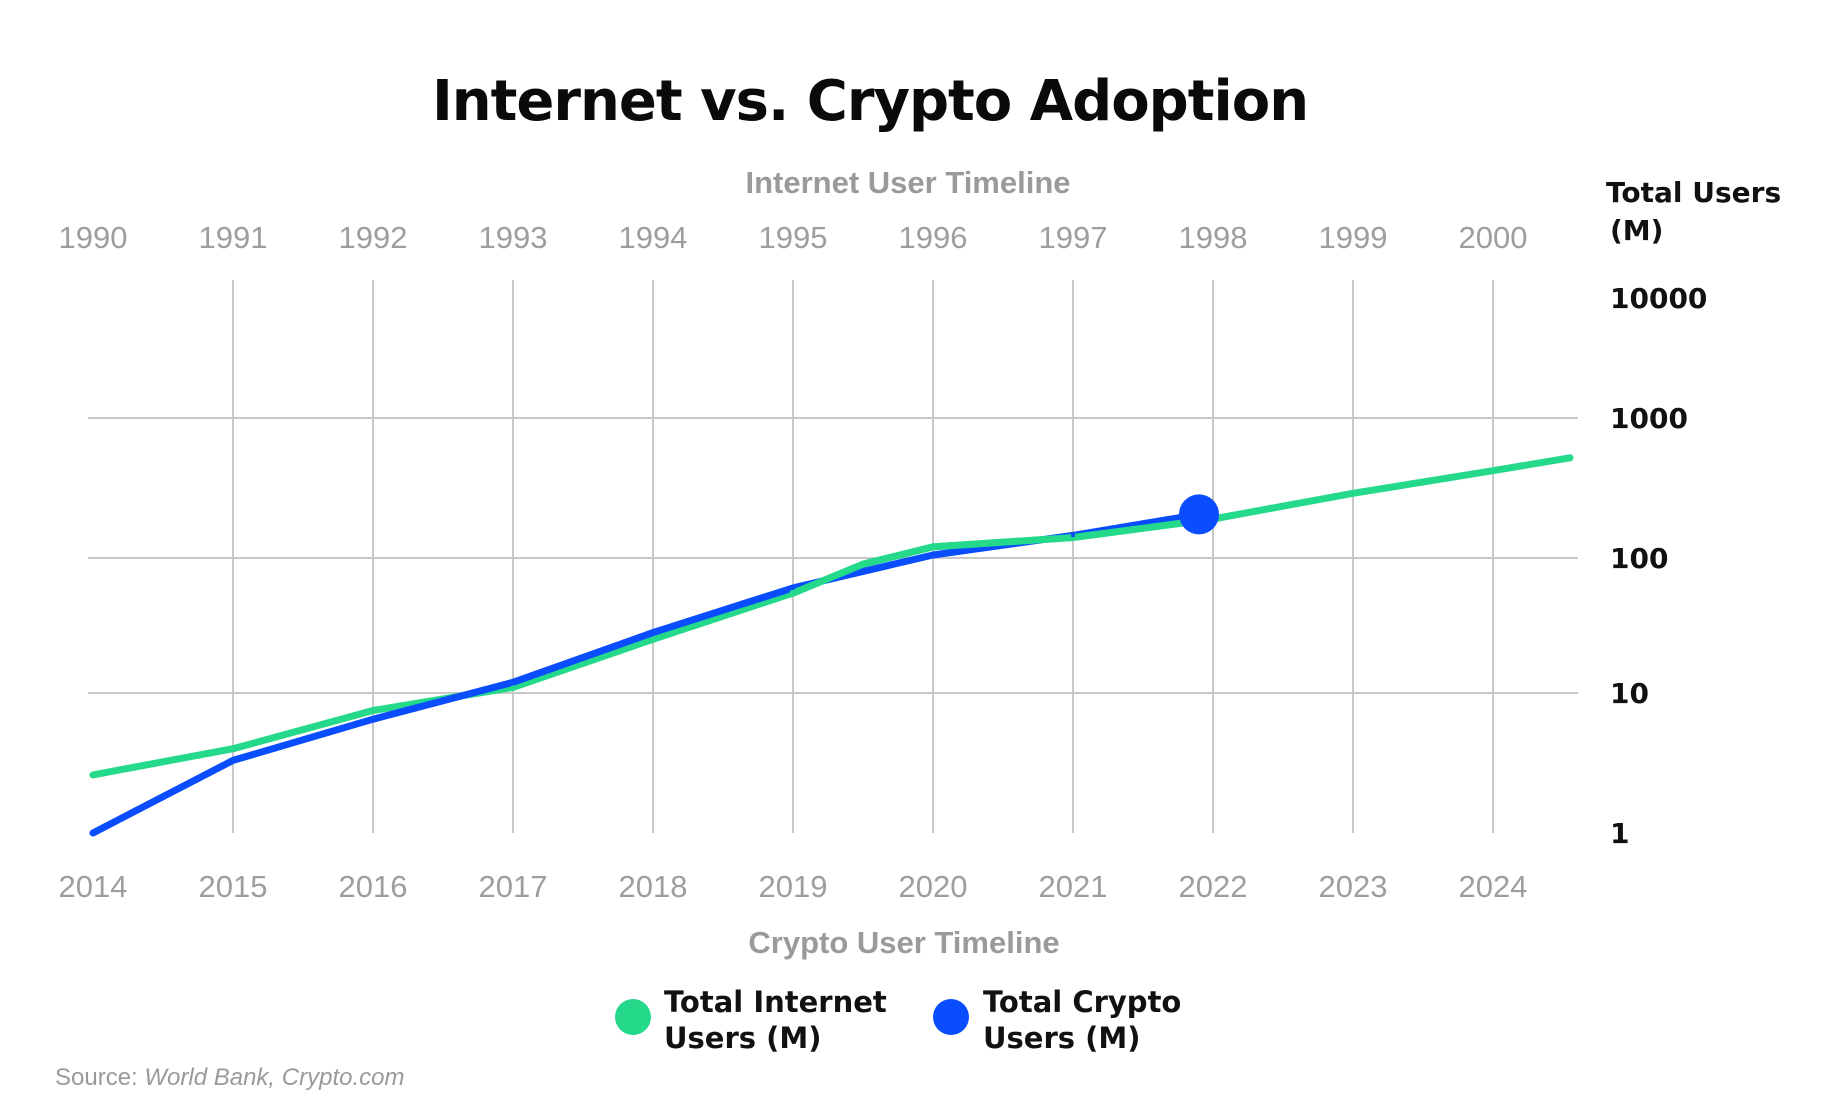 The height and width of the screenshot is (1116, 1822). What do you see at coordinates (93, 886) in the screenshot?
I see `bottom-tick-label: 2014` at bounding box center [93, 886].